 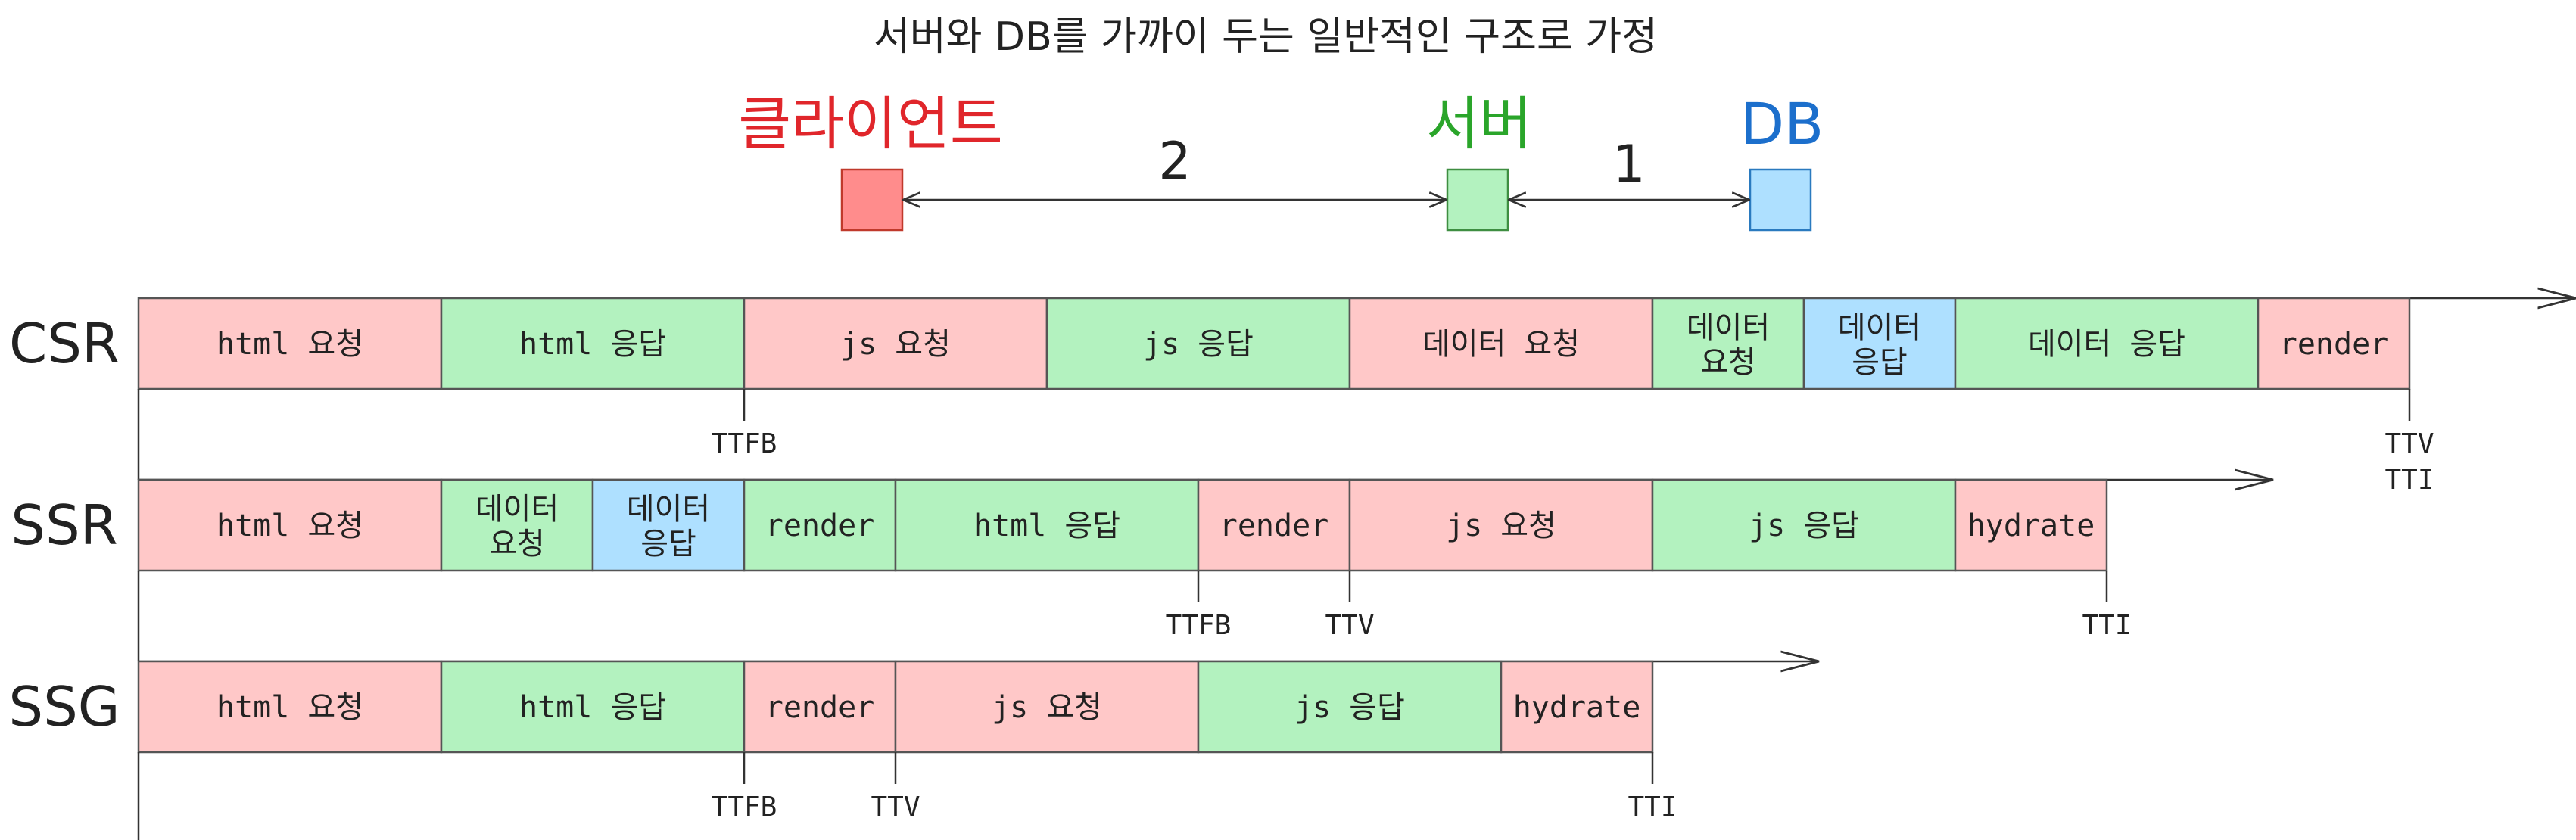 I want to click on row-label-ssr: SSR, so click(x=64, y=525).